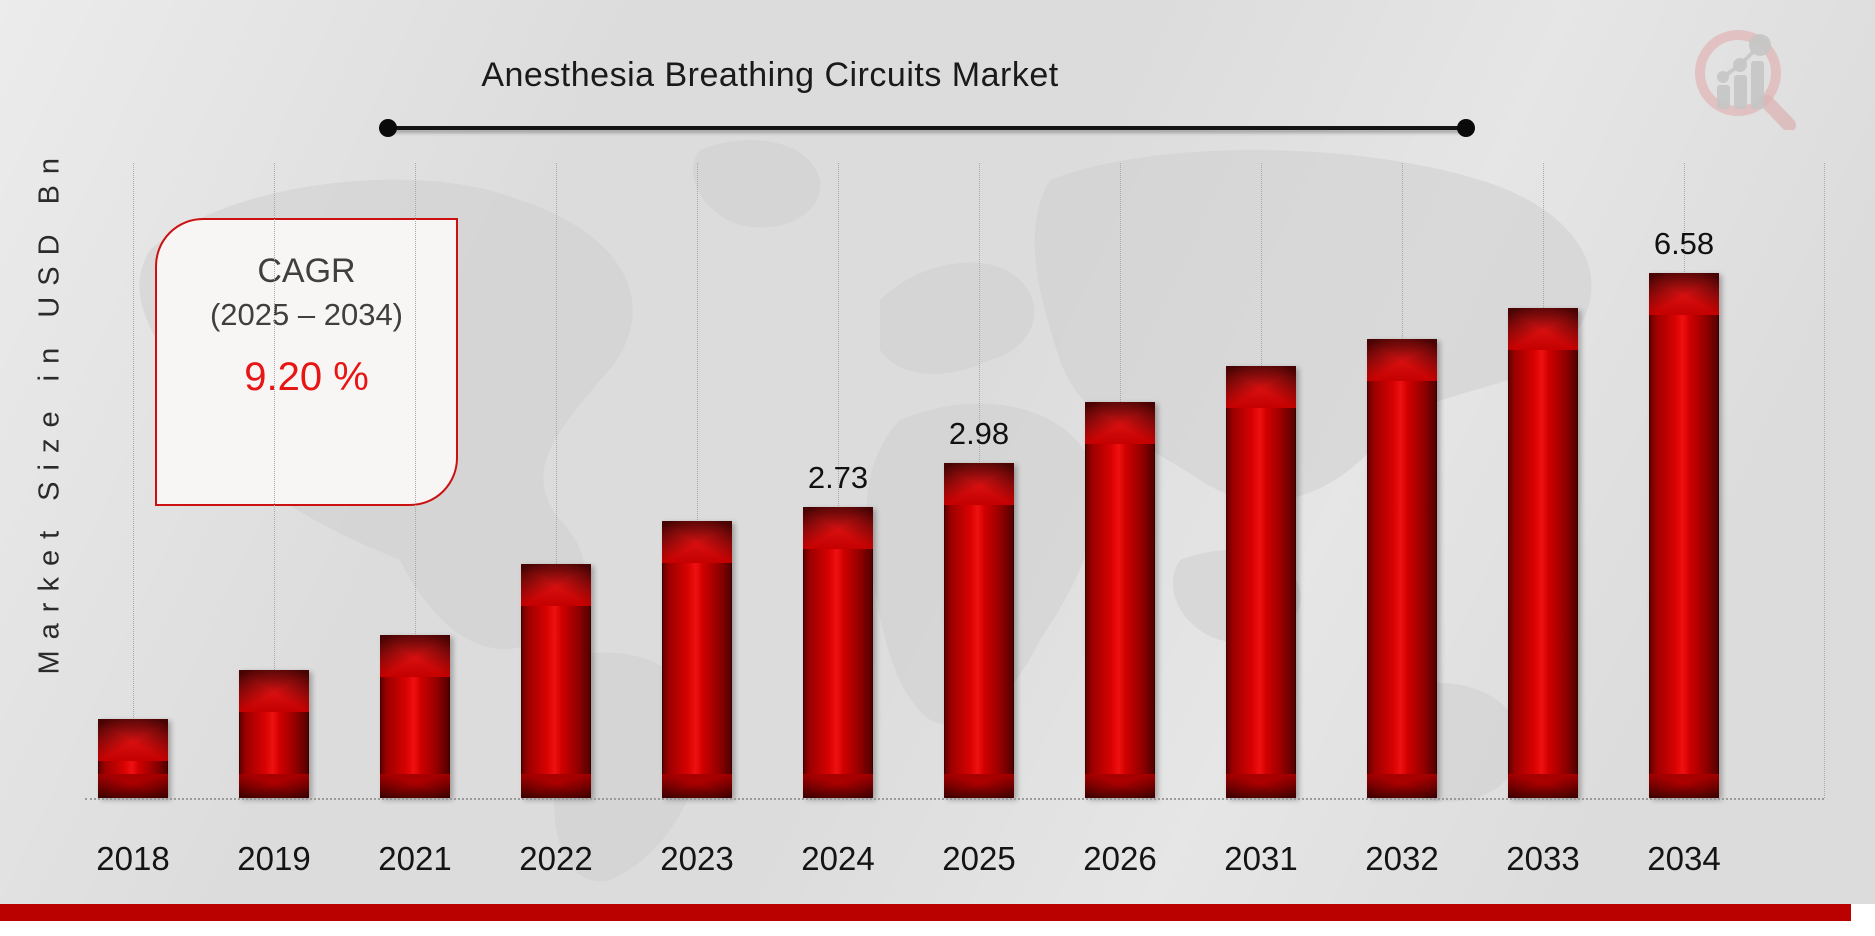  I want to click on footer-red-stripe, so click(925, 912).